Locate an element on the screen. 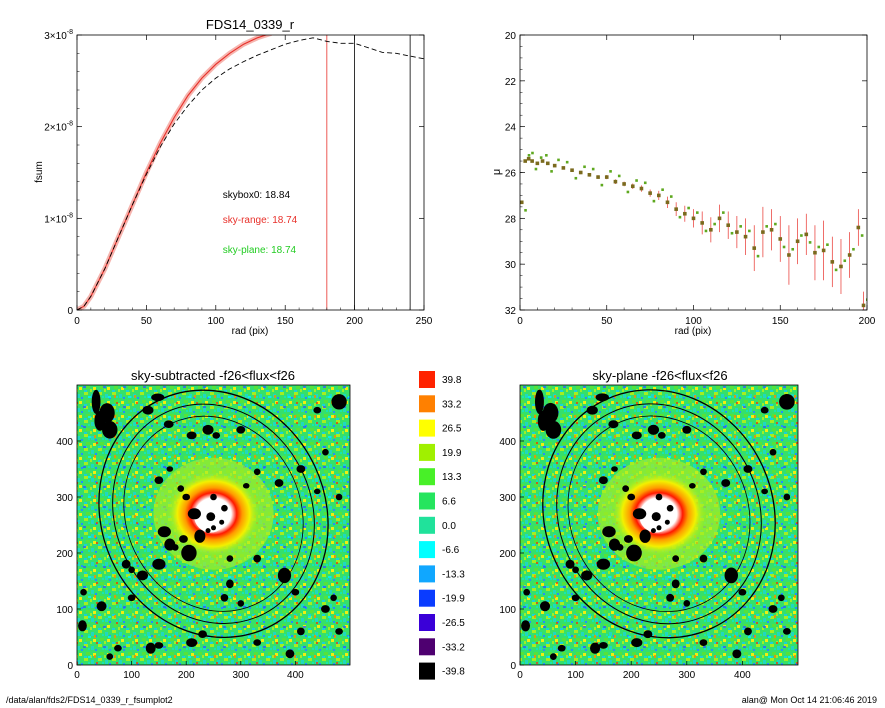 The height and width of the screenshot is (708, 885). fsum-xtick-label-0: 0 is located at coordinates (77, 321).